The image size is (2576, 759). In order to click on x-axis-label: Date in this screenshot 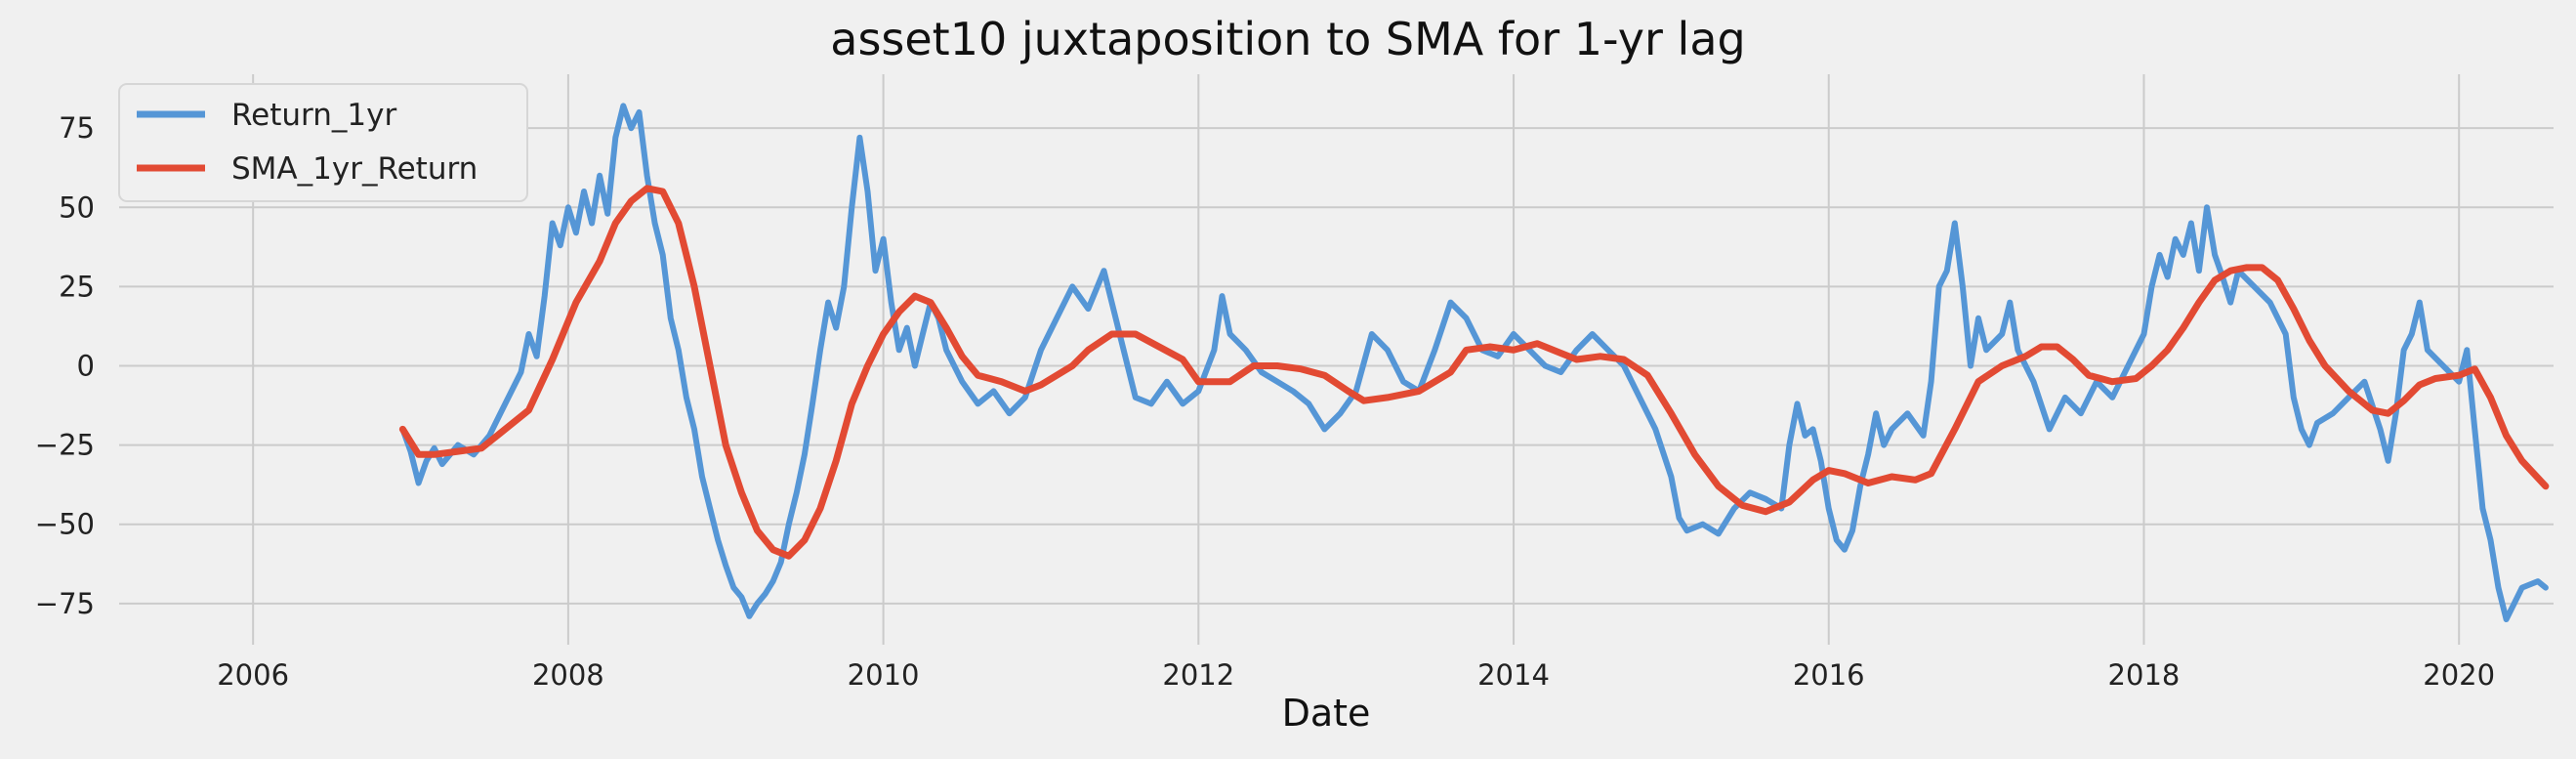, I will do `click(1326, 714)`.